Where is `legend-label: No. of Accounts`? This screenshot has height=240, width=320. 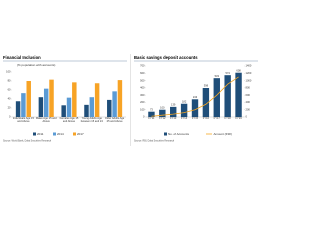
legend-label: No. of Accounts is located at coordinates (179, 134).